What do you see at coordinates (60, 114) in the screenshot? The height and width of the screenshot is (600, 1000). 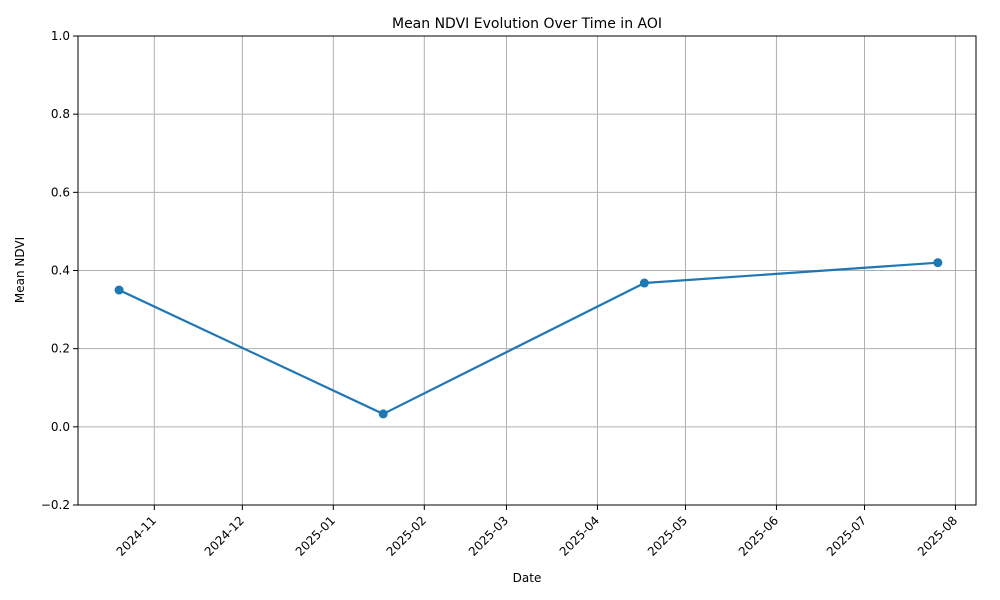 I see `y-tick-label: 0.8` at bounding box center [60, 114].